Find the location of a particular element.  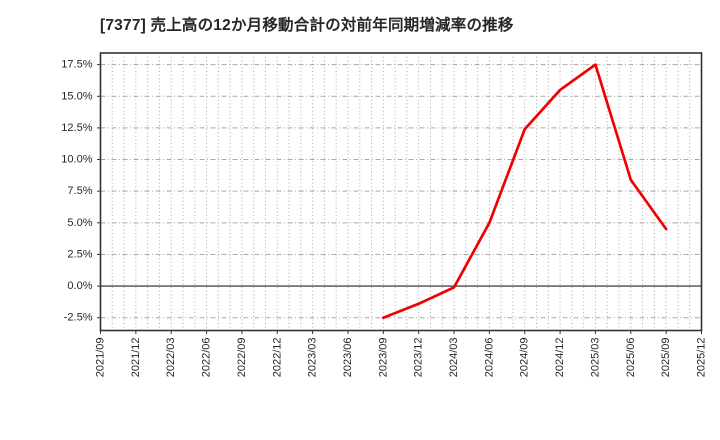

y-tick-label: 10.0% is located at coordinates (76, 160).